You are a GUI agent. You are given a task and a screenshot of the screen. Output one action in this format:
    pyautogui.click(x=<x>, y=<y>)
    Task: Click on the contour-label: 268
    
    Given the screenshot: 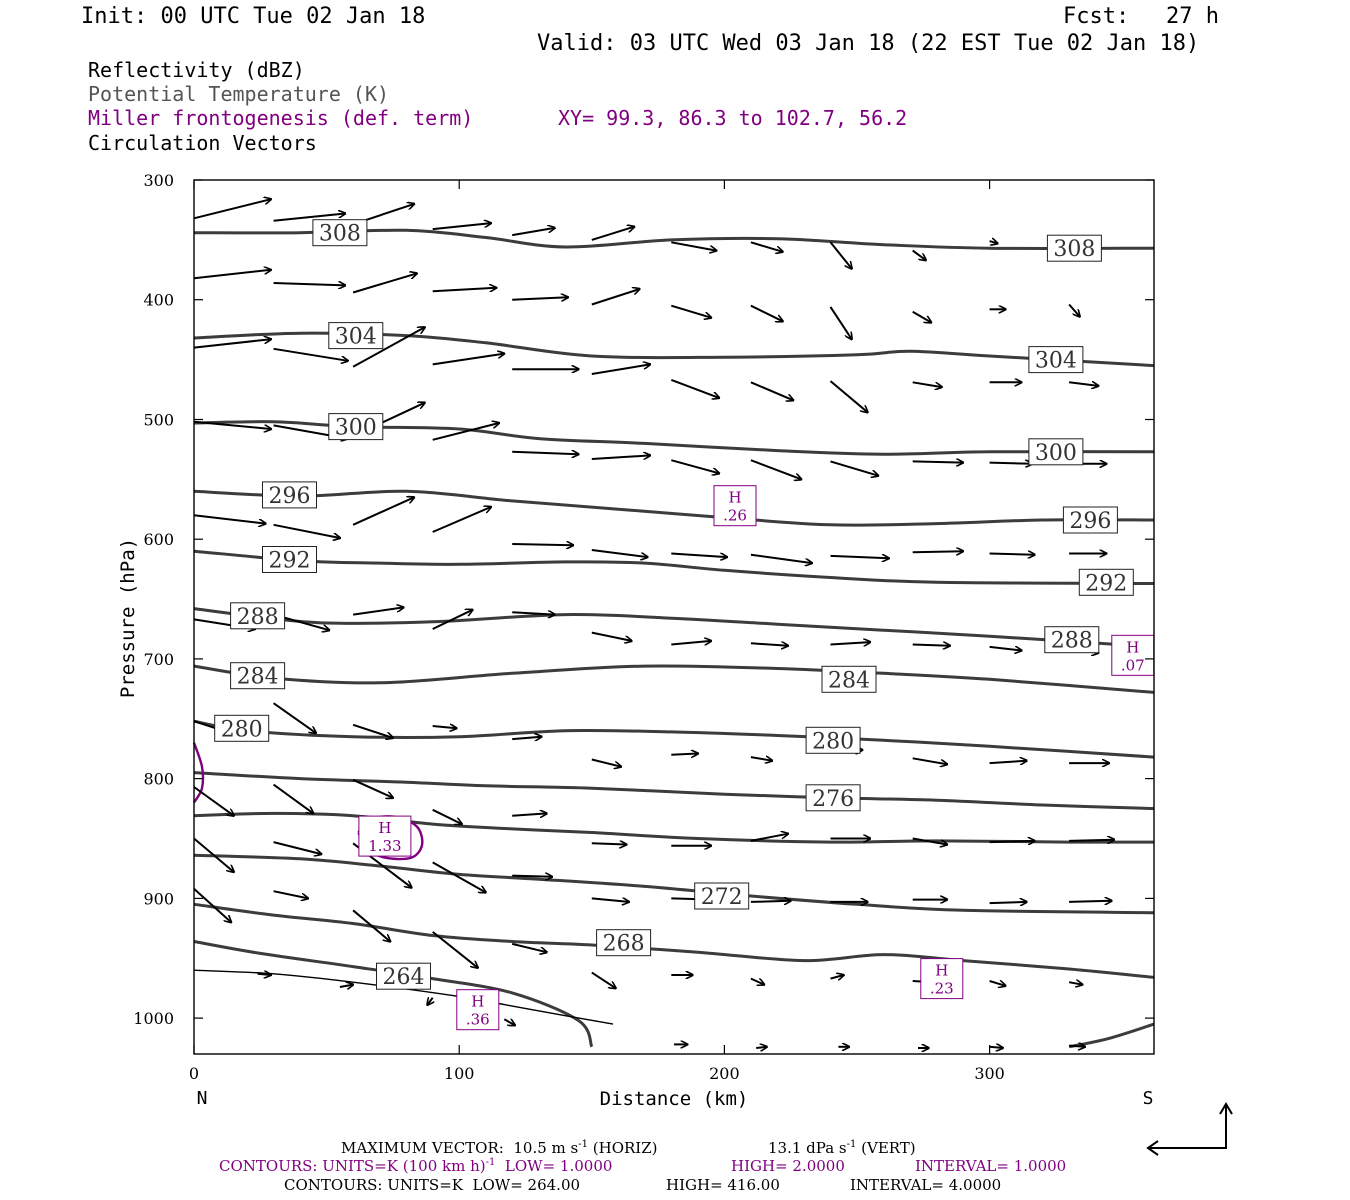 What is the action you would take?
    pyautogui.click(x=624, y=944)
    